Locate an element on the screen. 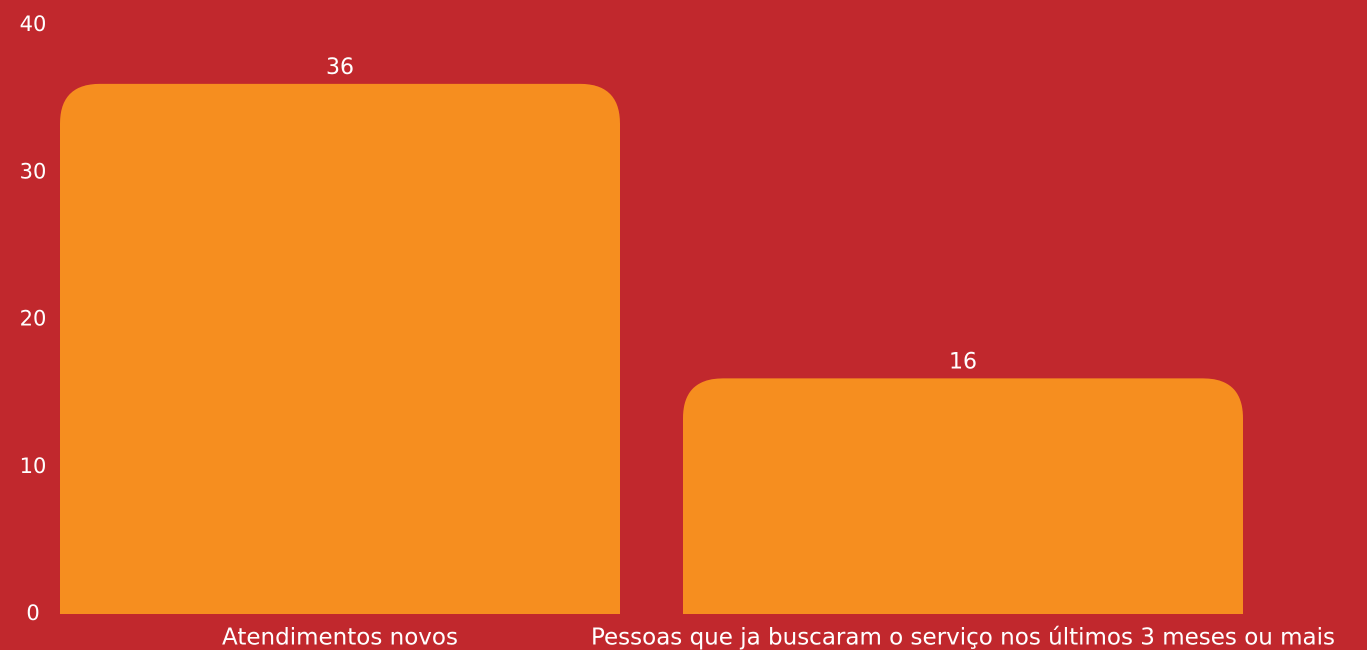 The width and height of the screenshot is (1367, 650). value-label: 16 is located at coordinates (963, 361).